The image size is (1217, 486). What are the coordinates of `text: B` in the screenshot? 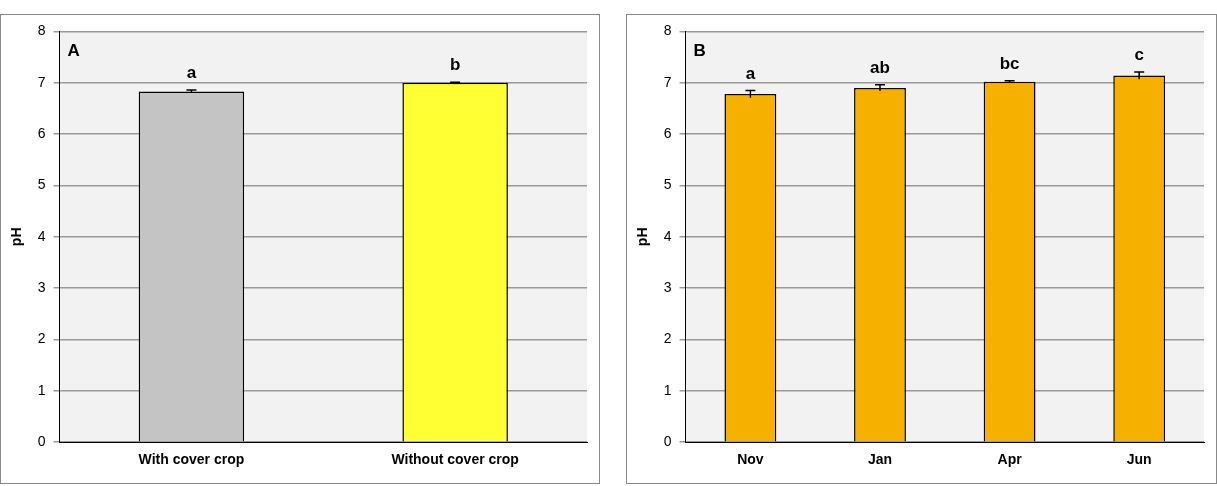 It's located at (699, 51).